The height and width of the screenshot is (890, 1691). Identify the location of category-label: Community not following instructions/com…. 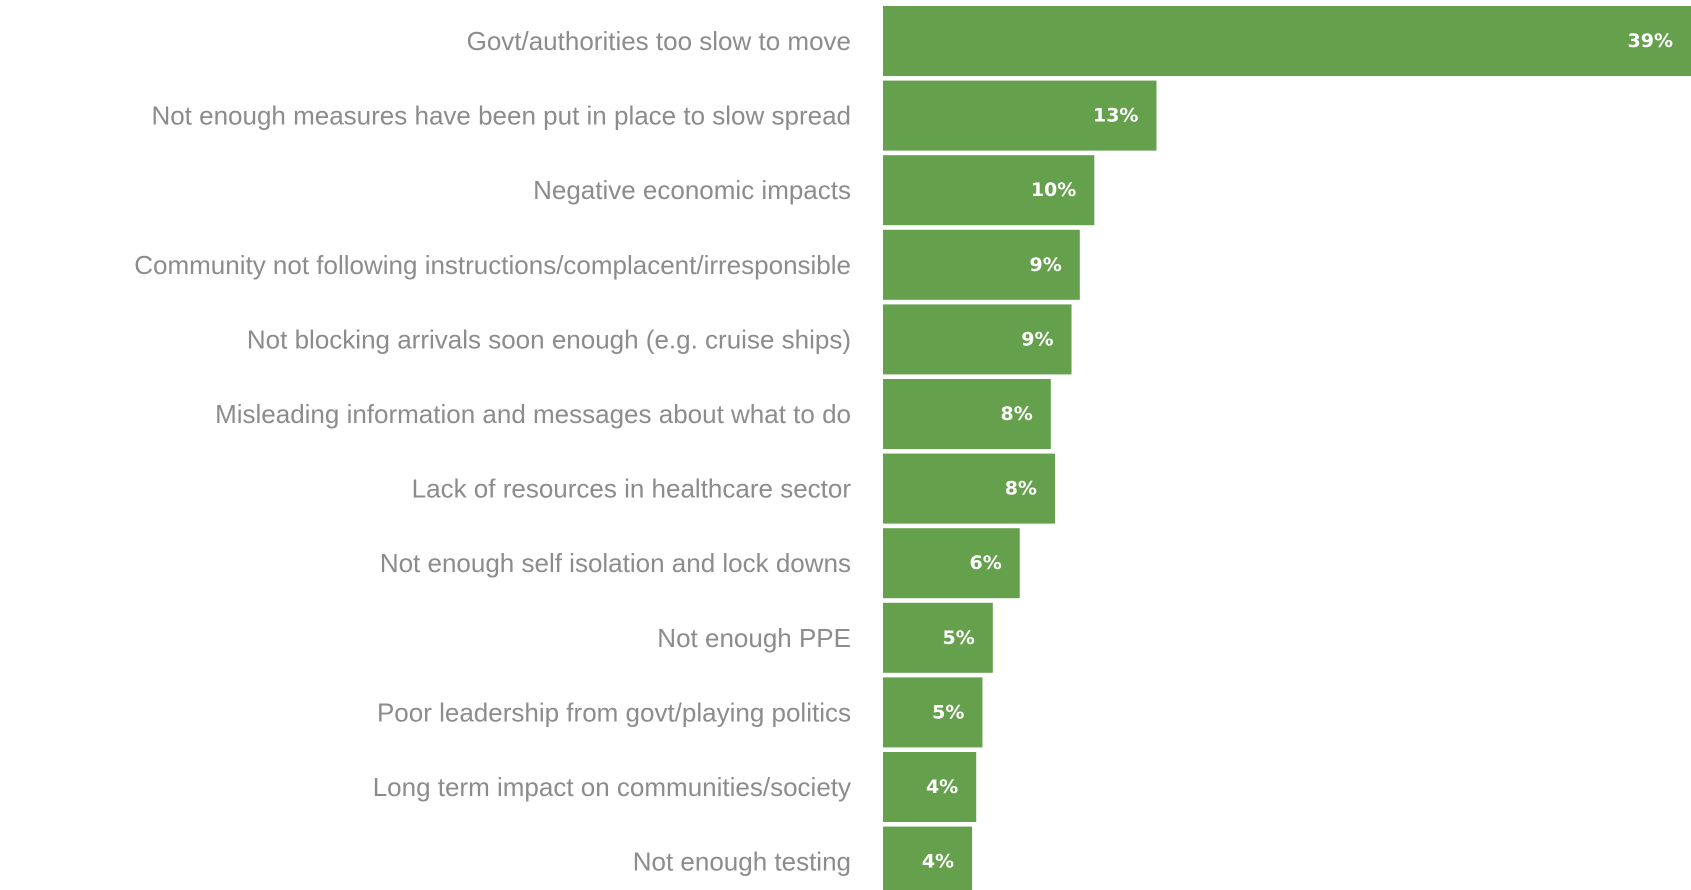
(492, 265).